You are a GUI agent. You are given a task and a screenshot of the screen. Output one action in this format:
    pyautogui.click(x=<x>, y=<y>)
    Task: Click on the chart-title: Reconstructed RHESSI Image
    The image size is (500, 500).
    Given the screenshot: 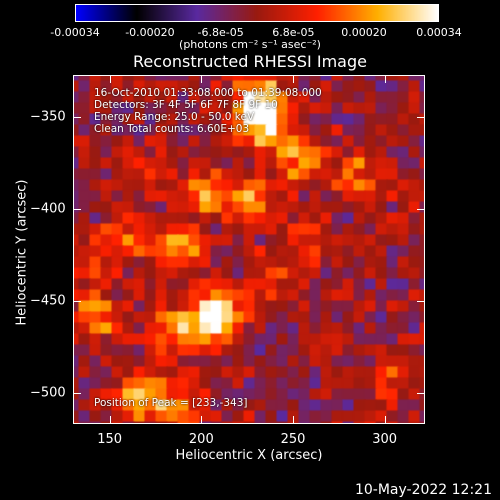 What is the action you would take?
    pyautogui.click(x=250, y=61)
    